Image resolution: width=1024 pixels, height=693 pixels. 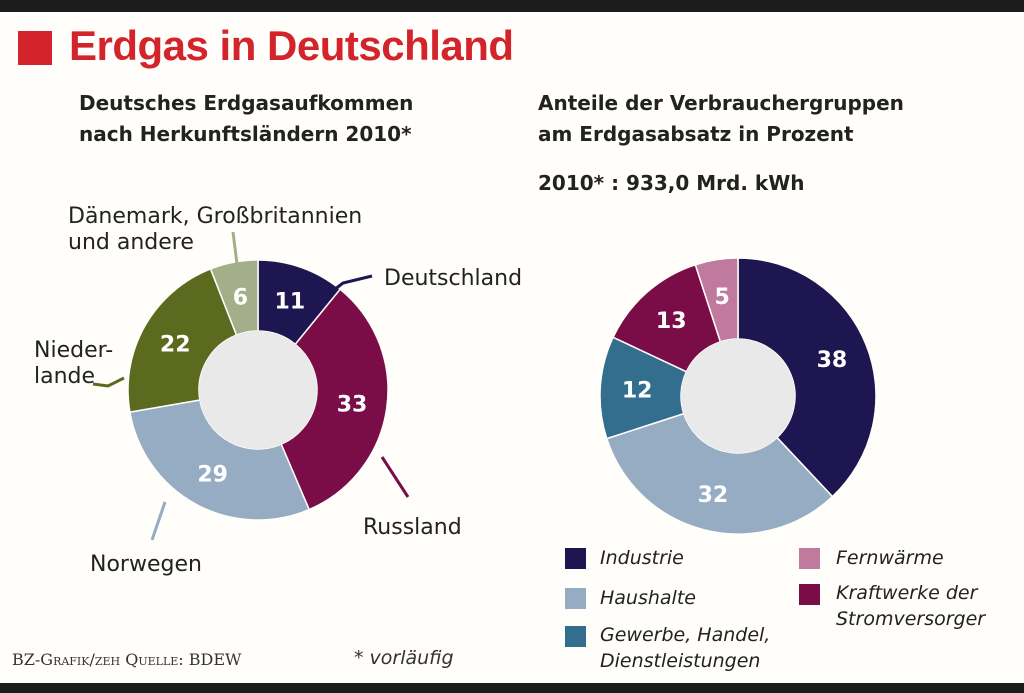 What do you see at coordinates (245, 134) in the screenshot?
I see `left-chart-title-line-2: nach Herkunftsländern 2010*` at bounding box center [245, 134].